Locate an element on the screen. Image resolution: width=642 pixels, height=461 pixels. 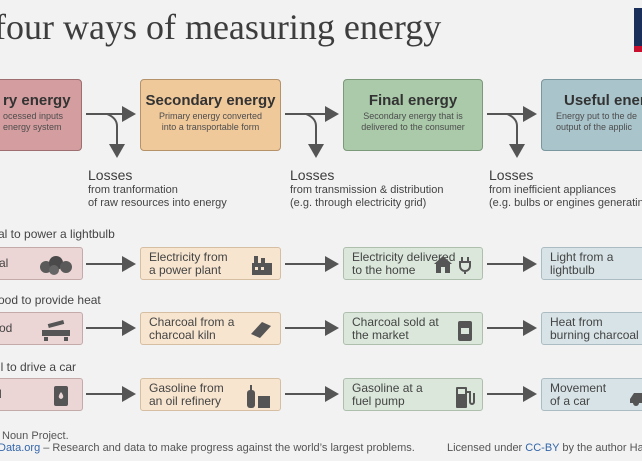
example-cell: Electricity delivered to the home is located at coordinates (413, 263).